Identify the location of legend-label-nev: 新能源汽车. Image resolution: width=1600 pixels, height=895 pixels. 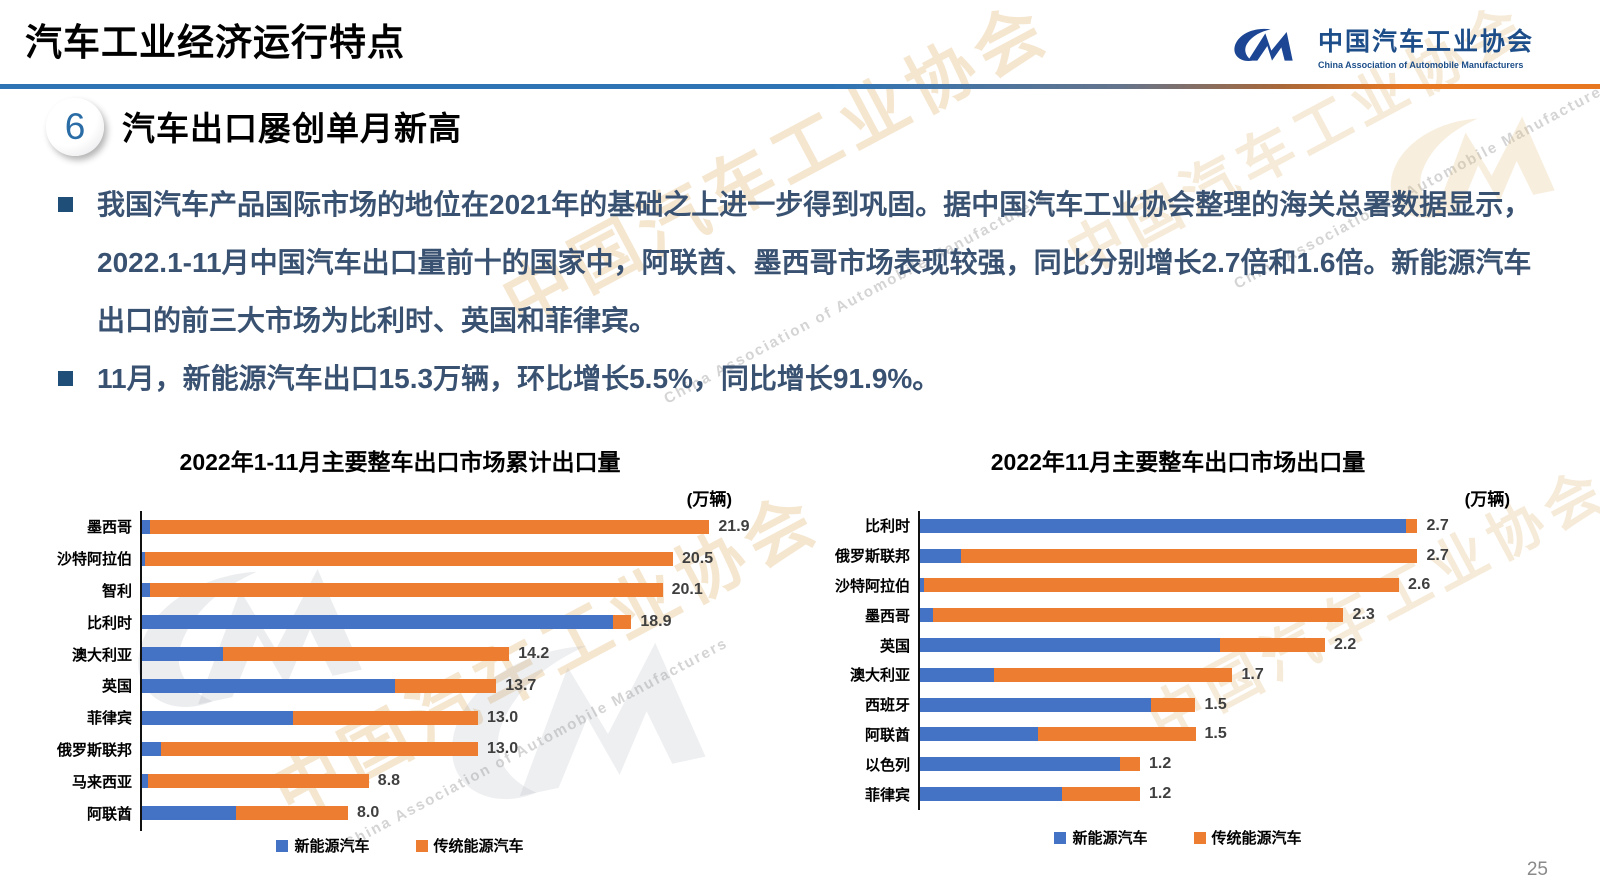
(1110, 838).